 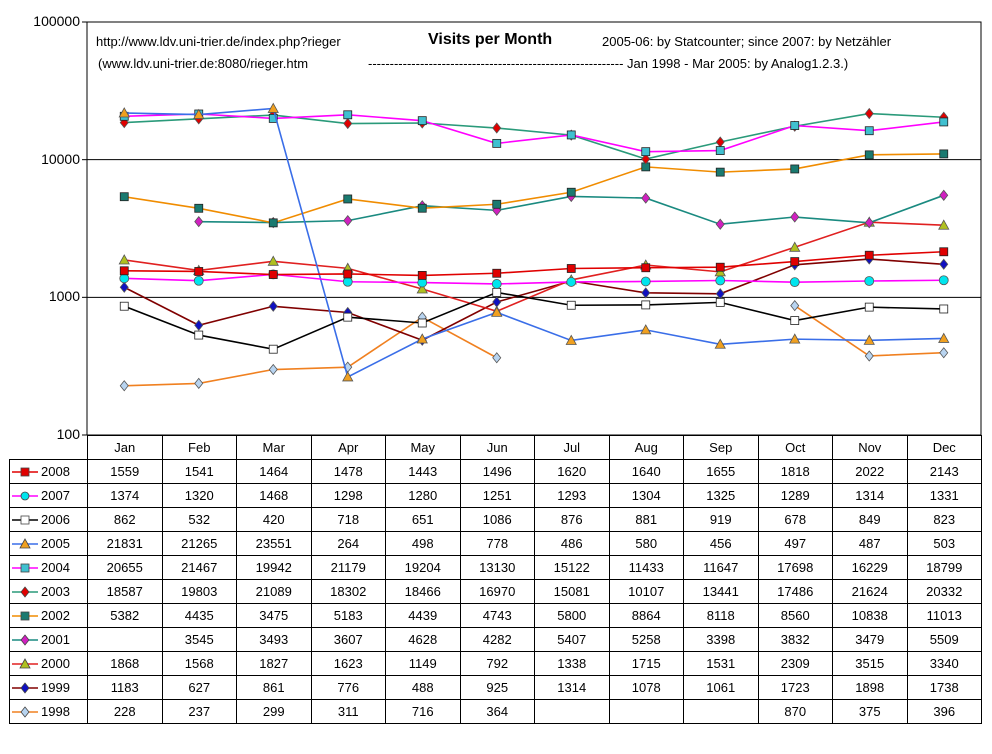 I want to click on legend-key-2001, so click(x=25, y=640).